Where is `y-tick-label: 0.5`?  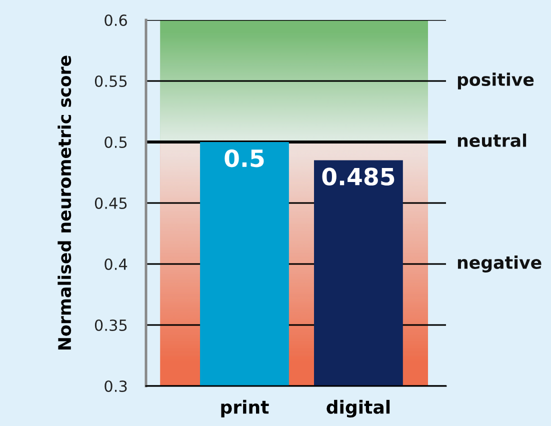 y-tick-label: 0.5 is located at coordinates (115, 142).